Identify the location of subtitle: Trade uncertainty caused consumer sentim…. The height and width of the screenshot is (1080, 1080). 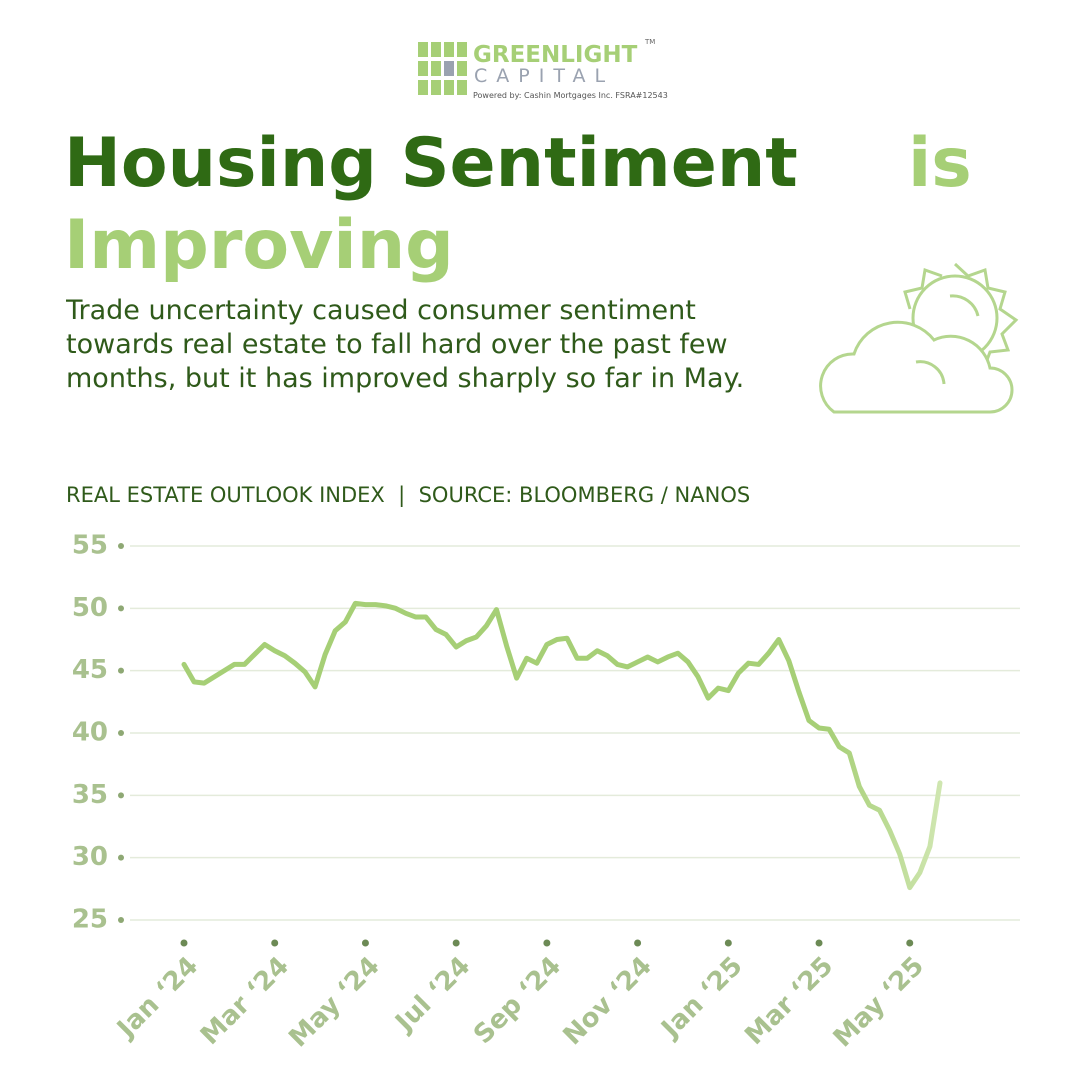
(405, 344).